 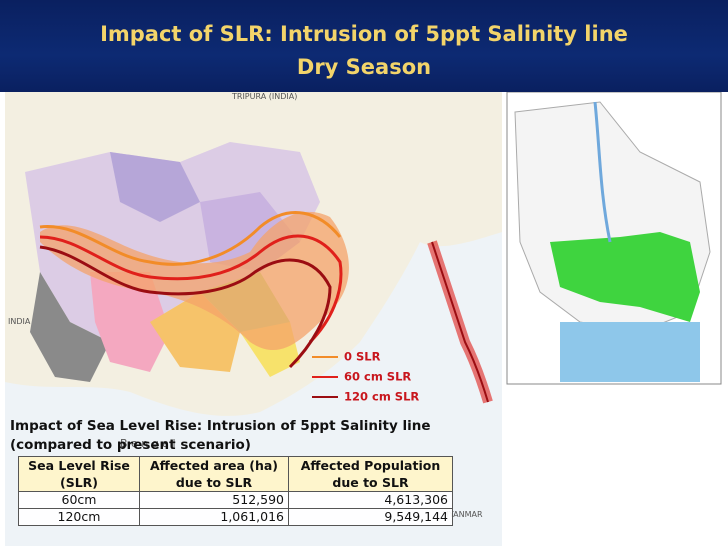 What do you see at coordinates (19, 321) in the screenshot?
I see `map-label: INDIA` at bounding box center [19, 321].